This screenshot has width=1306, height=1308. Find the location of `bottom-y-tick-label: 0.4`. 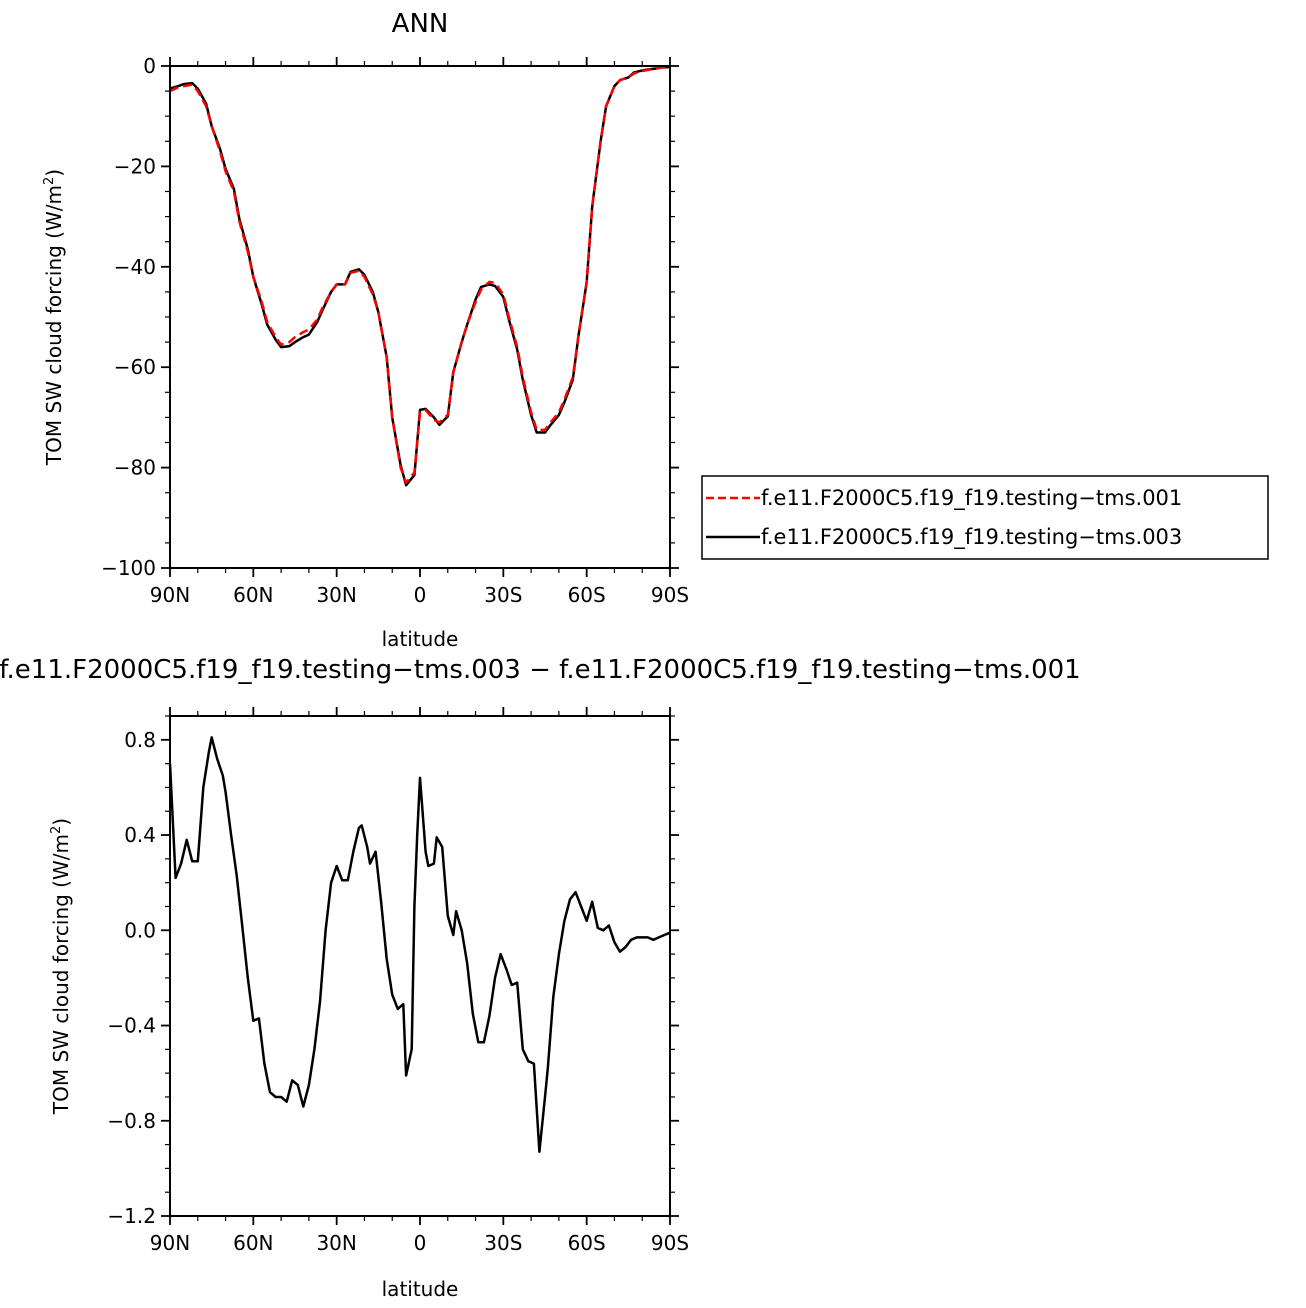

bottom-y-tick-label: 0.4 is located at coordinates (140, 835).